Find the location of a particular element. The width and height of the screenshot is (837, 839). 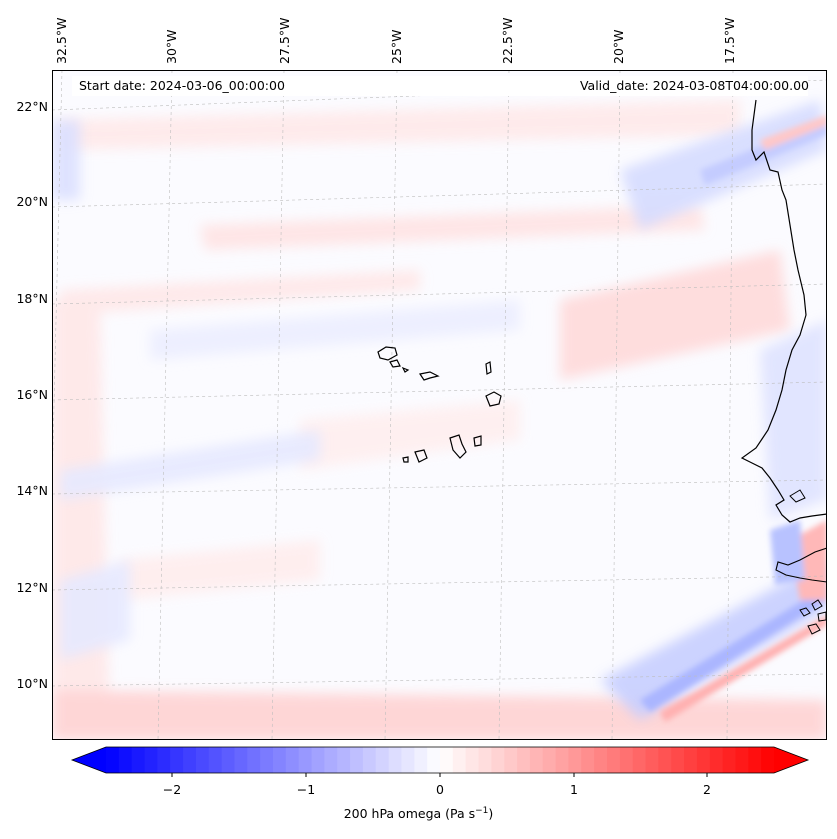

colorbar-tick: 1 is located at coordinates (574, 789).